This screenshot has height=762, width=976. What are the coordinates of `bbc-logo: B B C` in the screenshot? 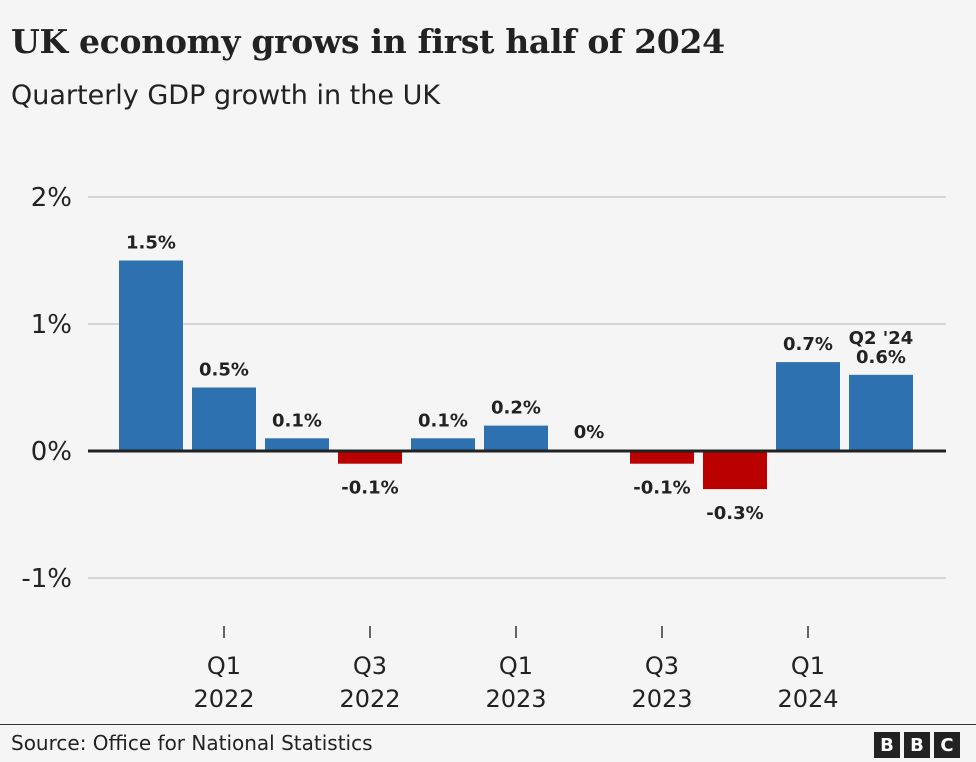 It's located at (917, 745).